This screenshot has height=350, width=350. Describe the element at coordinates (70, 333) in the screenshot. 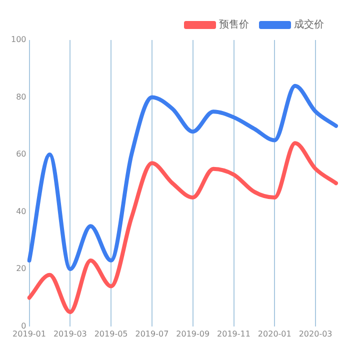

I see `x-tick-label: 2019-03` at that location.